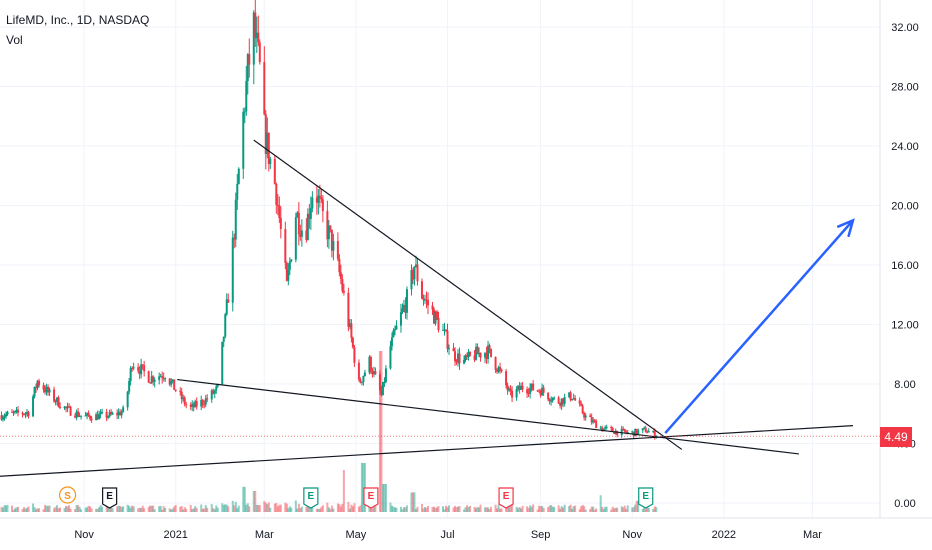  Describe the element at coordinates (77, 30) in the screenshot. I see `chart-legend: LifeMD, Inc., 1D, NASDAQ Vol` at that location.